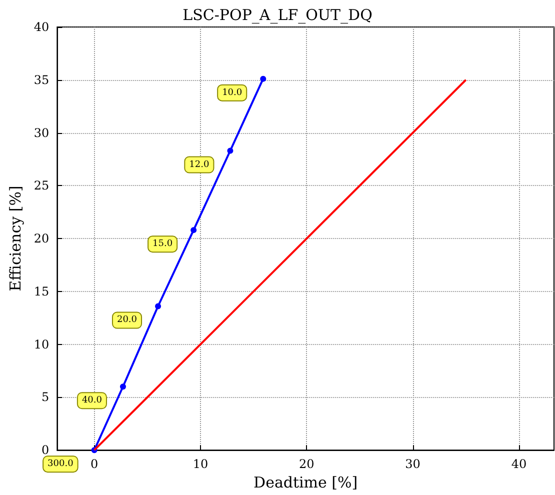  Describe the element at coordinates (519, 464) in the screenshot. I see `x-tick-label: 40` at that location.